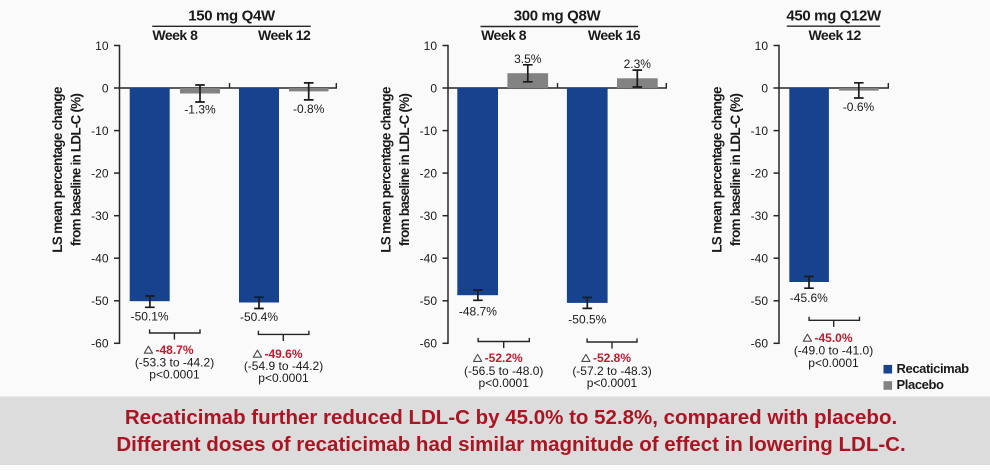 The width and height of the screenshot is (990, 470). I want to click on svg-text: Recaticimab, so click(933, 368).